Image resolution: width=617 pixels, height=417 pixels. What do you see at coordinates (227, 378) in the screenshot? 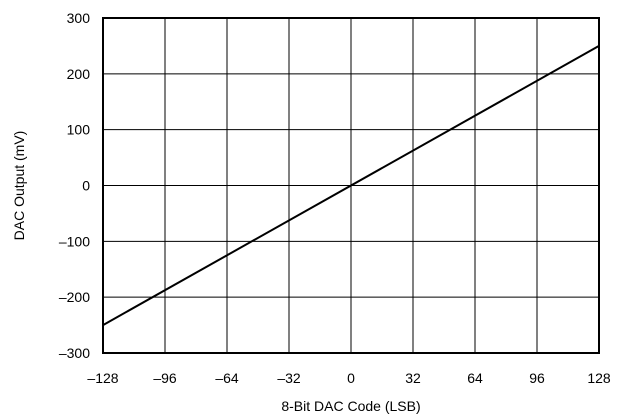
I see `x-tick-label: –64` at bounding box center [227, 378].